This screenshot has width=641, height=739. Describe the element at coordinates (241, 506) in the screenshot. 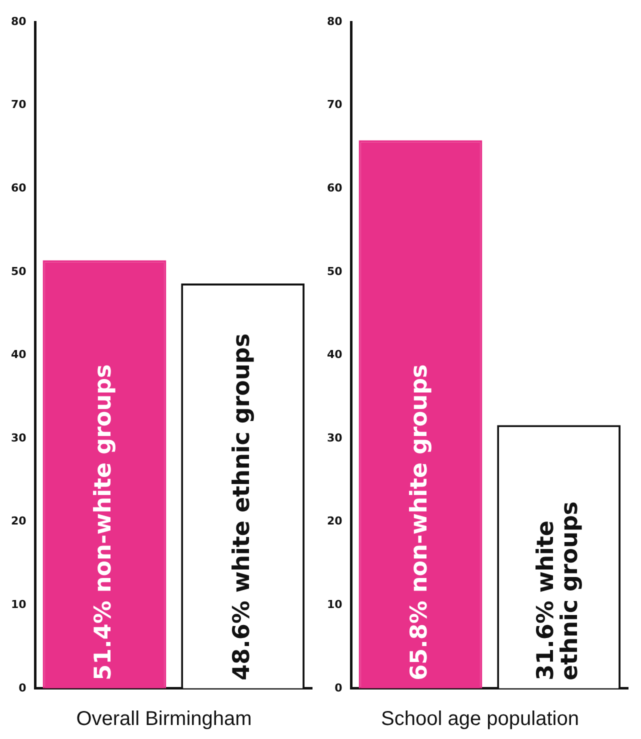

I see `data-label: 48.6% white ethnic groups` at that location.